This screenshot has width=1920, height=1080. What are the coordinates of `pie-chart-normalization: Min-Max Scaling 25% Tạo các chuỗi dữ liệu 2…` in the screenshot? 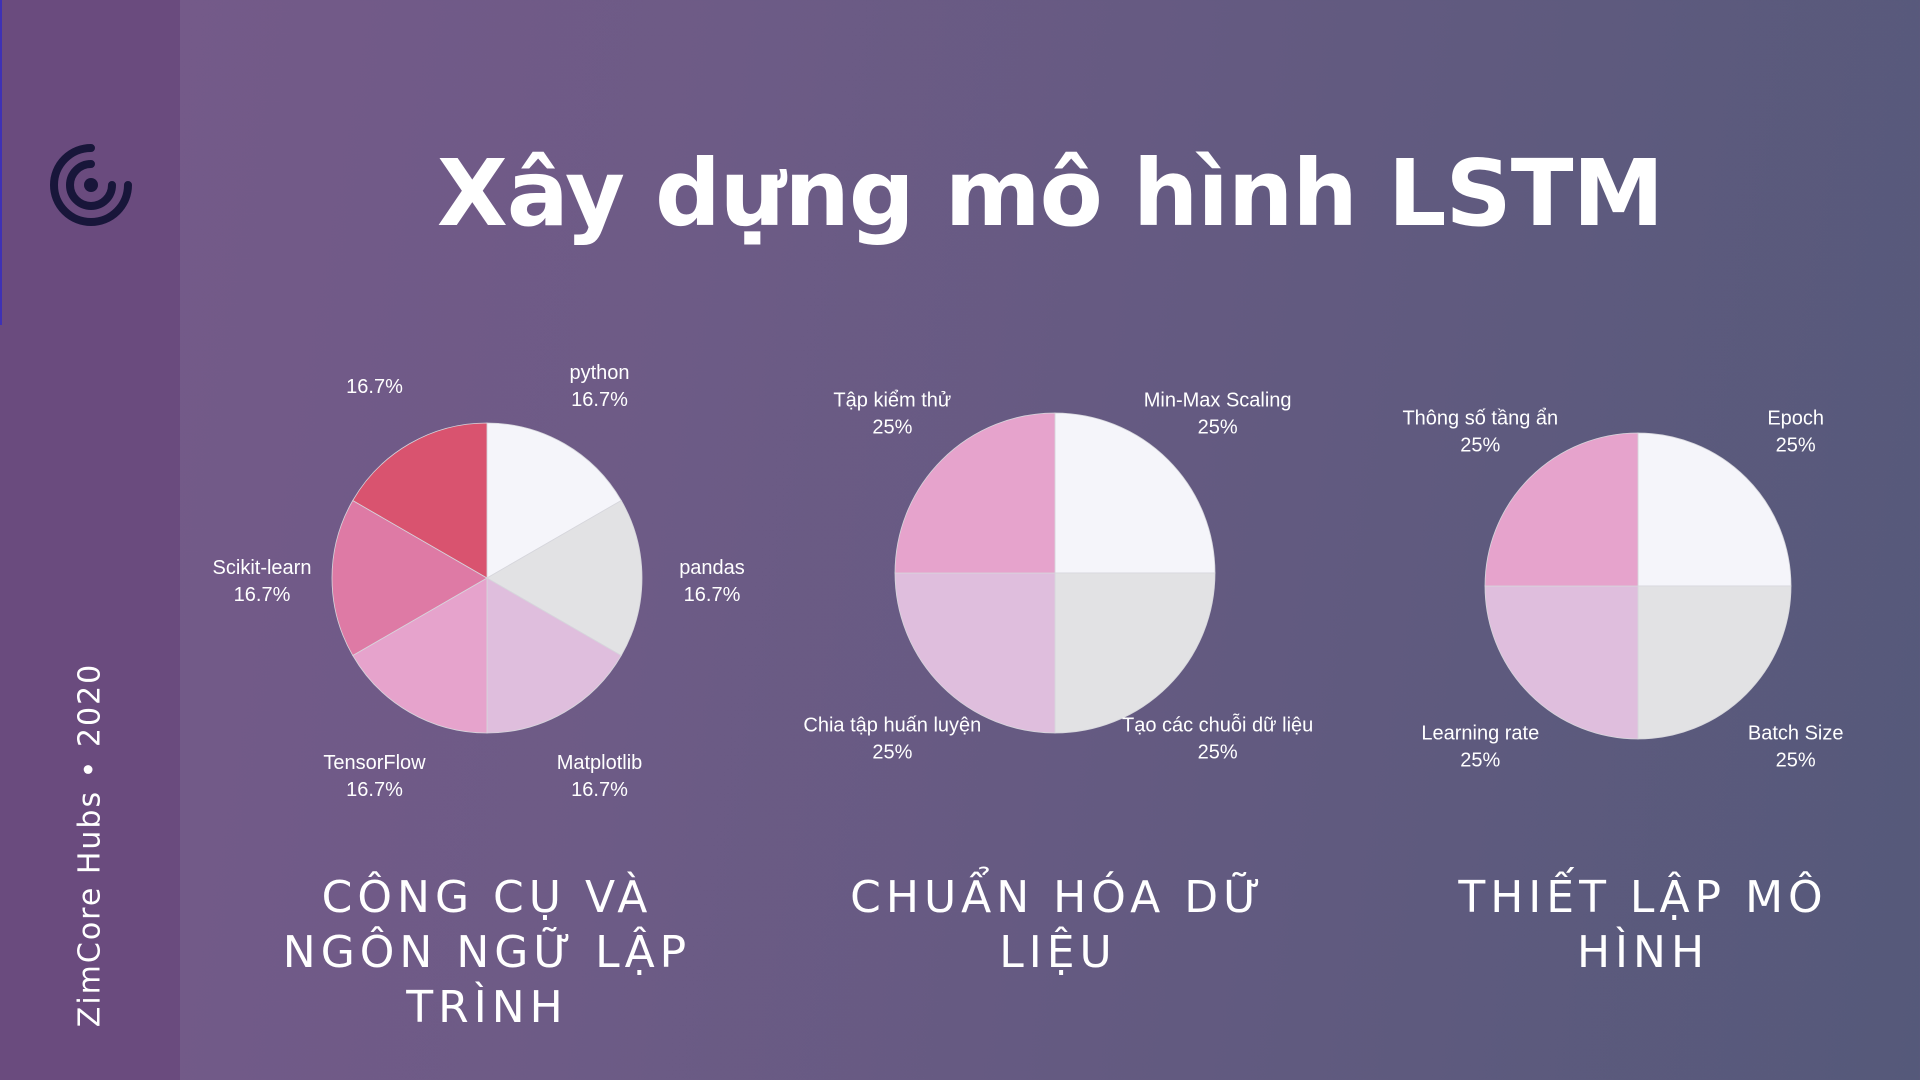 It's located at (1055, 580).